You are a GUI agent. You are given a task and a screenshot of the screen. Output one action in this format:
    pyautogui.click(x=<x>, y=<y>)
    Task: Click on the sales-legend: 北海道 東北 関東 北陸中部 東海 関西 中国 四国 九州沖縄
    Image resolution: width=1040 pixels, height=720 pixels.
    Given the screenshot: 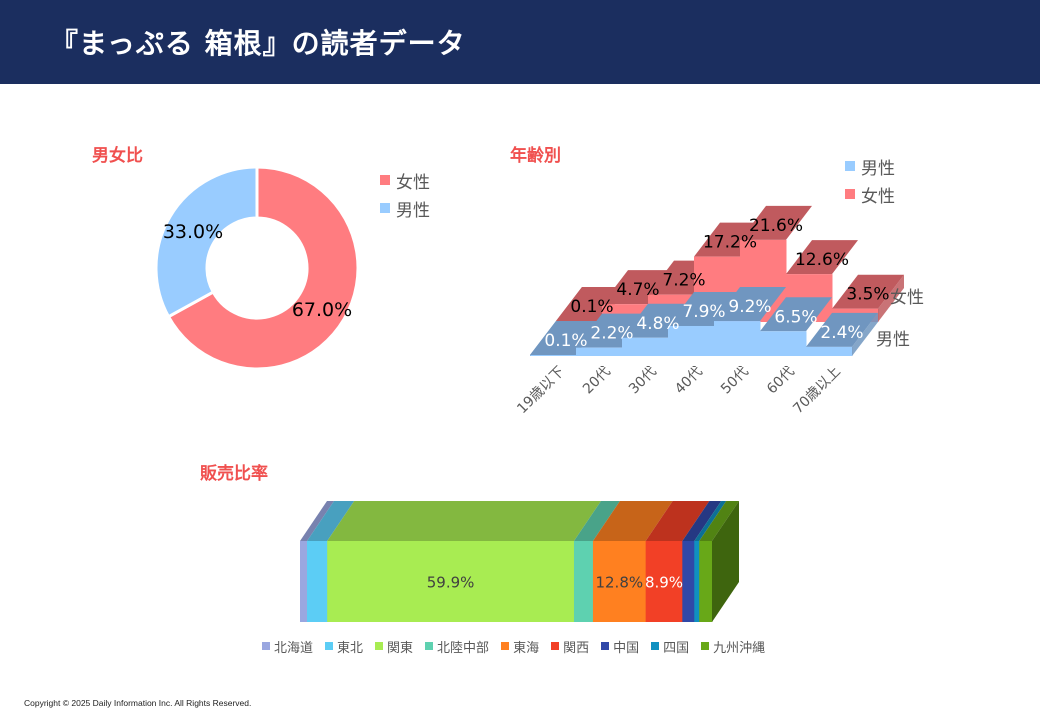 What is the action you would take?
    pyautogui.click(x=519, y=646)
    